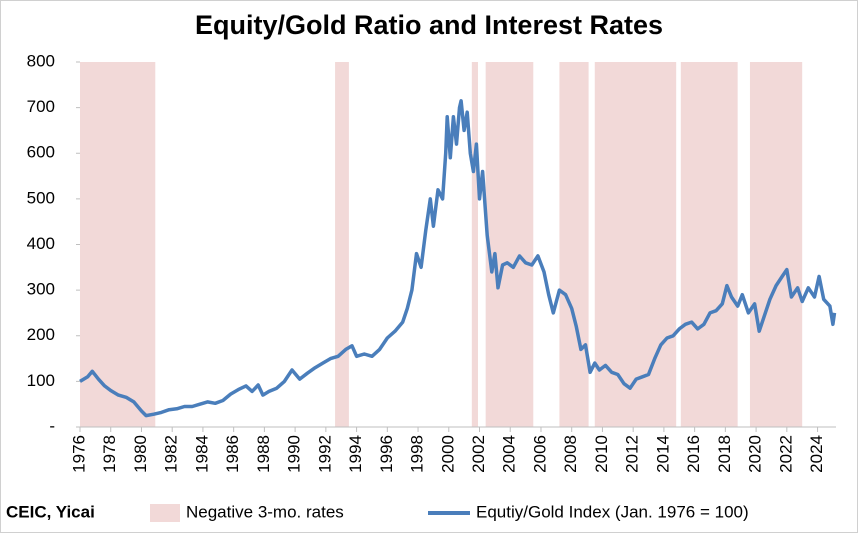 This screenshot has height=533, width=858. Describe the element at coordinates (417, 454) in the screenshot. I see `x-tick-label: 1998` at that location.